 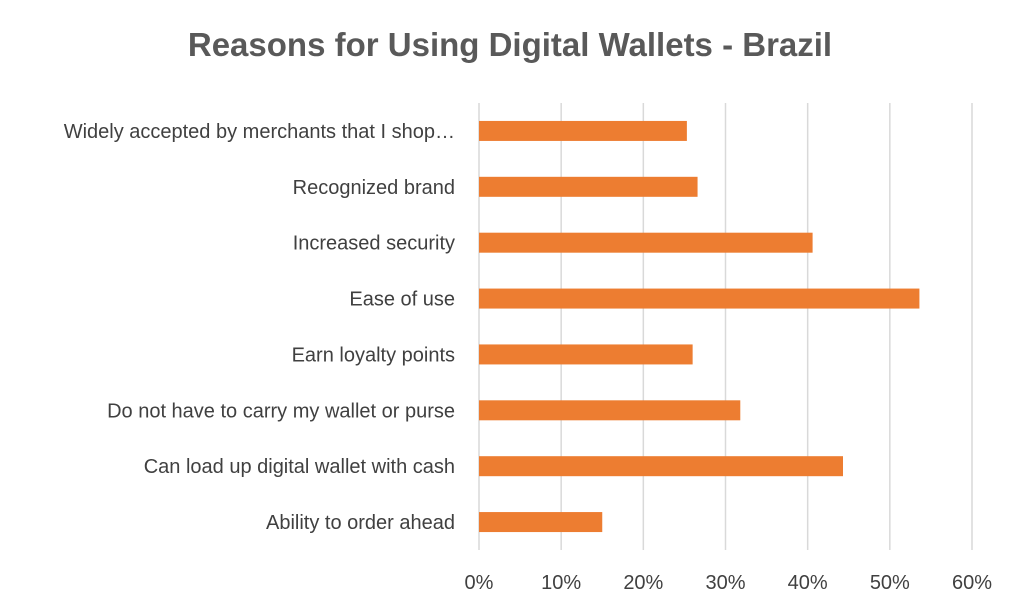 I want to click on x-tick-label: 10%, so click(x=561, y=583).